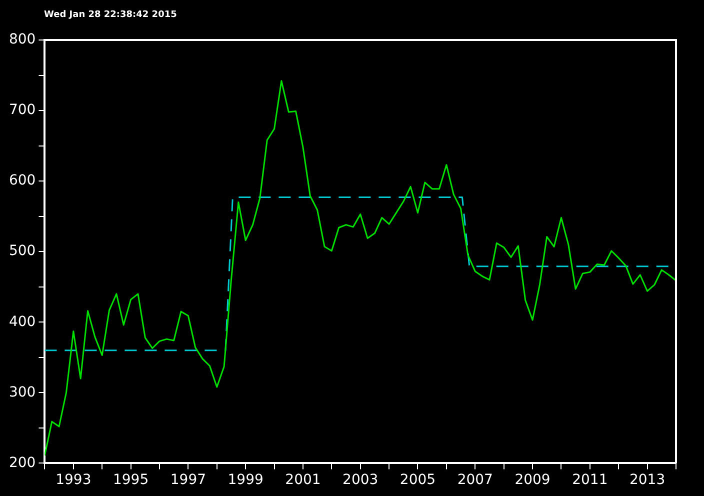 The height and width of the screenshot is (496, 704). What do you see at coordinates (532, 480) in the screenshot?
I see `x-tick-label: 2009` at bounding box center [532, 480].